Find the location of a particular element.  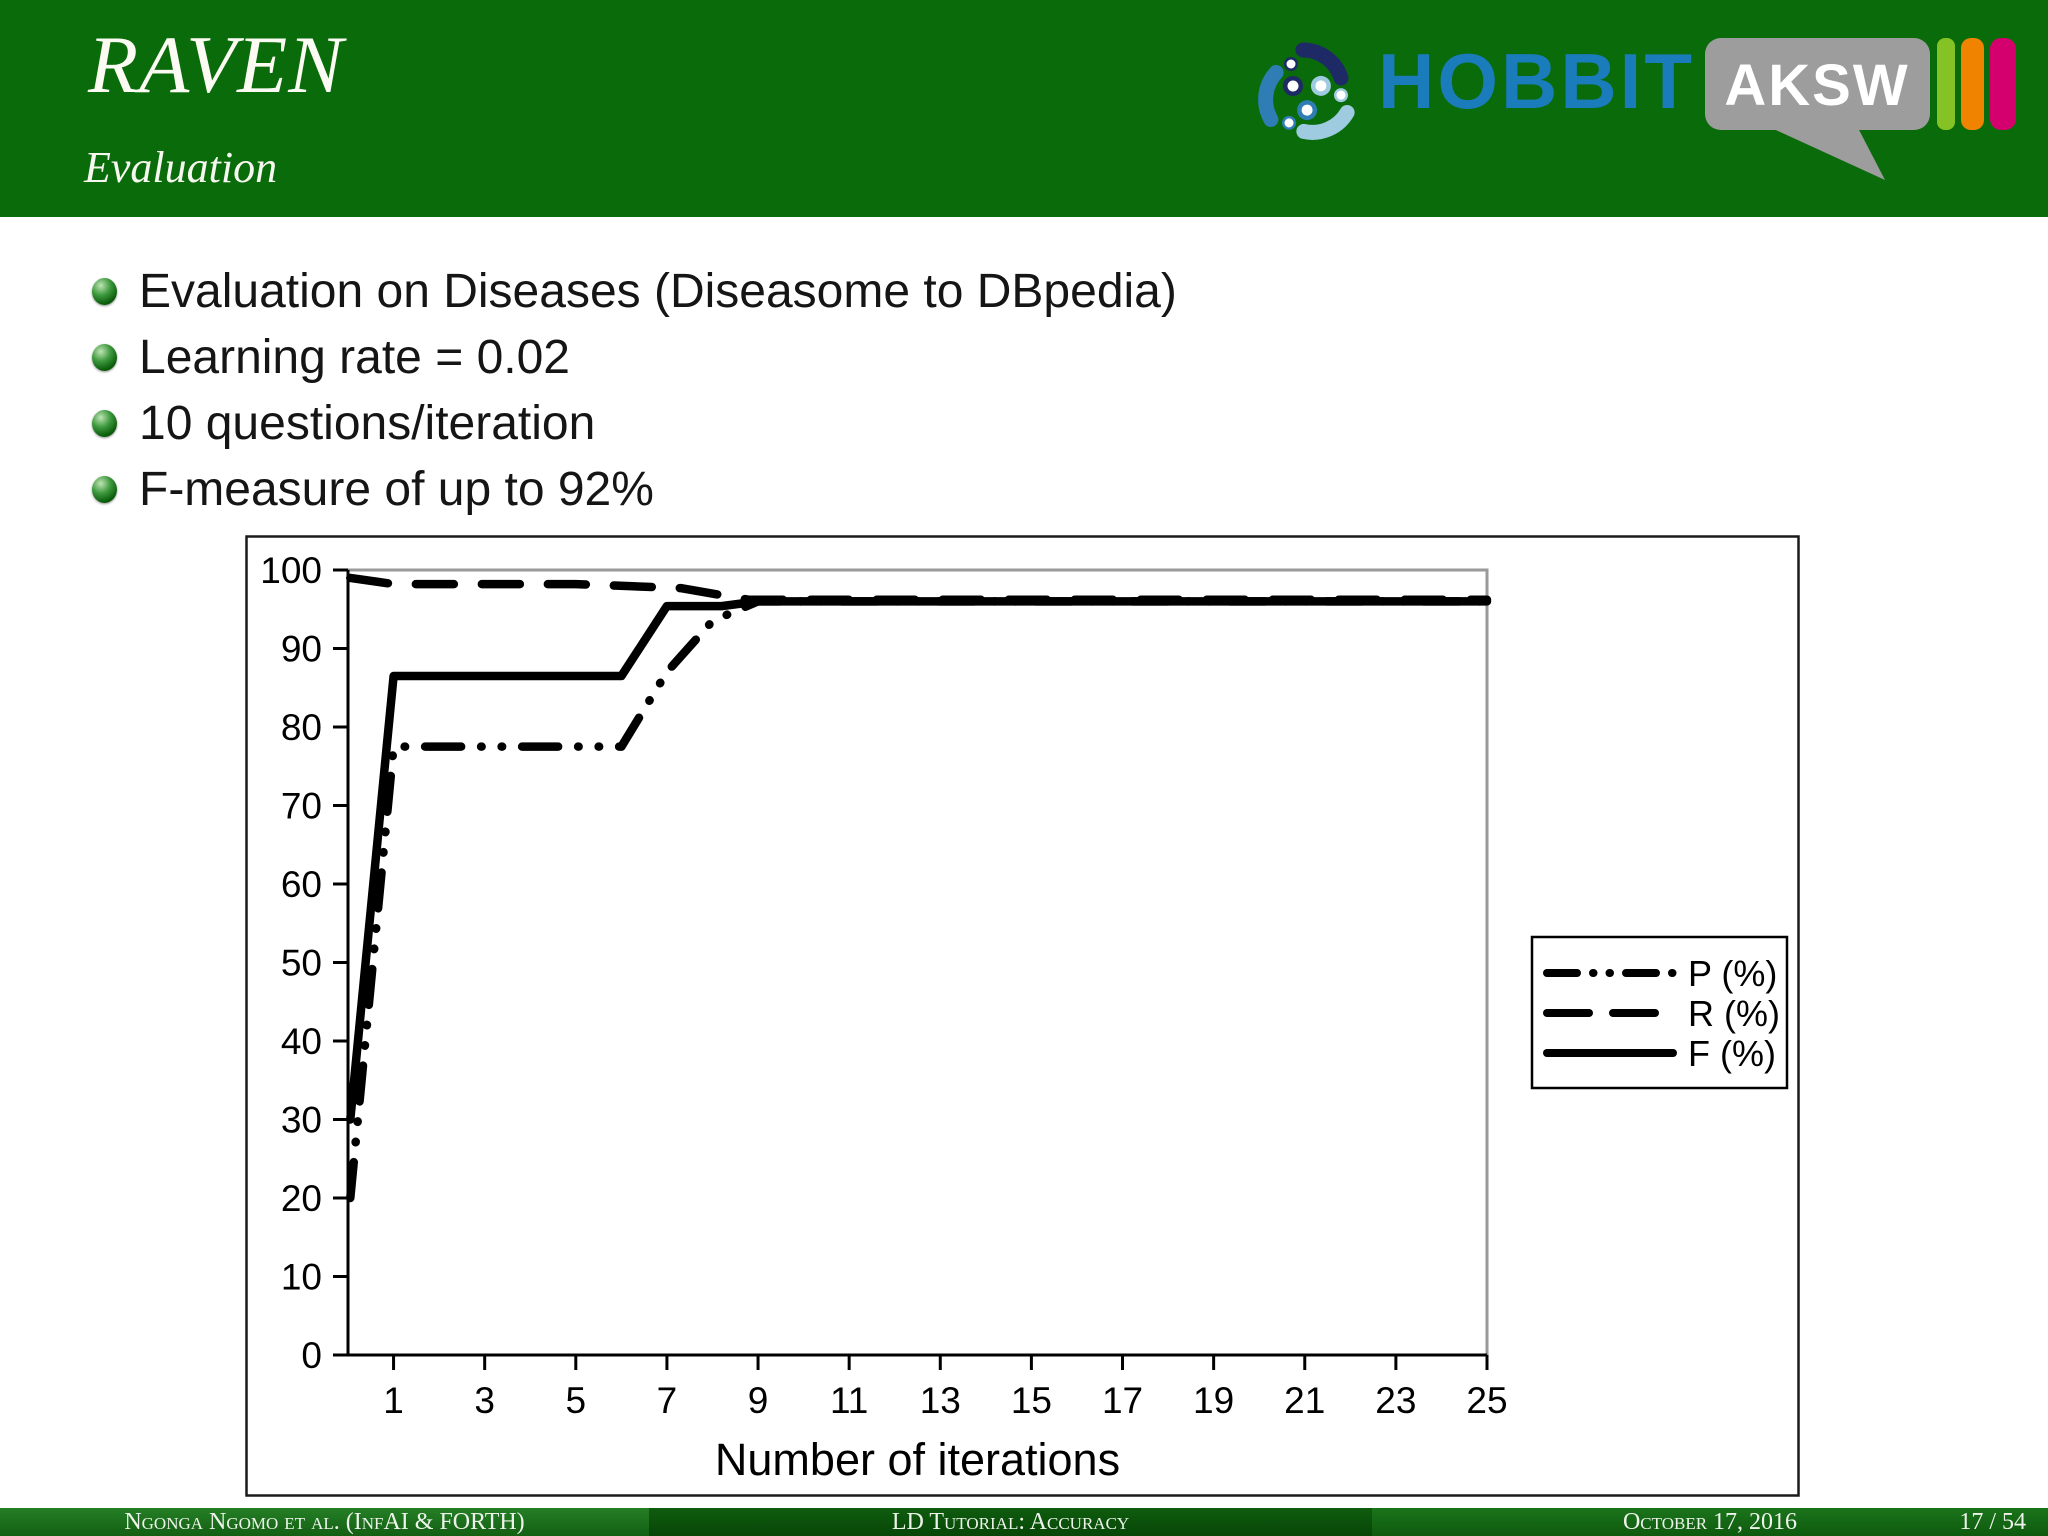

svg-text: 13 is located at coordinates (940, 1400).